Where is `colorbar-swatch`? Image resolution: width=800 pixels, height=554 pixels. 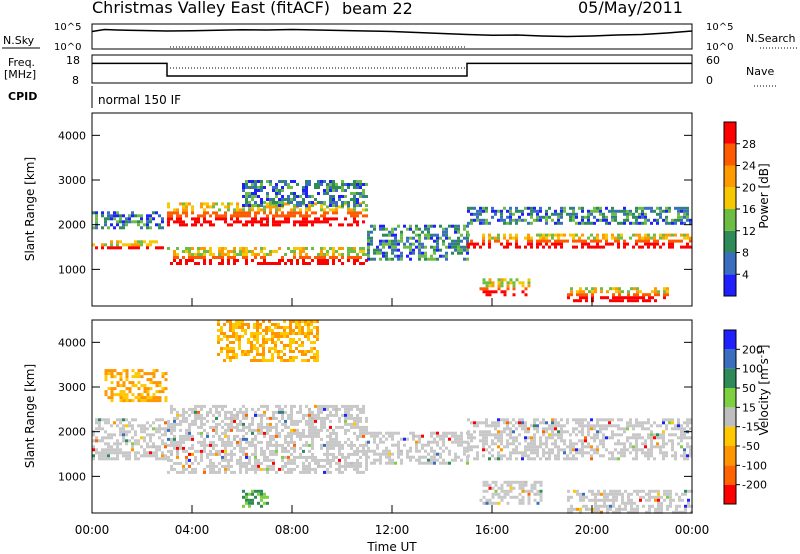
colorbar-swatch is located at coordinates (730, 285).